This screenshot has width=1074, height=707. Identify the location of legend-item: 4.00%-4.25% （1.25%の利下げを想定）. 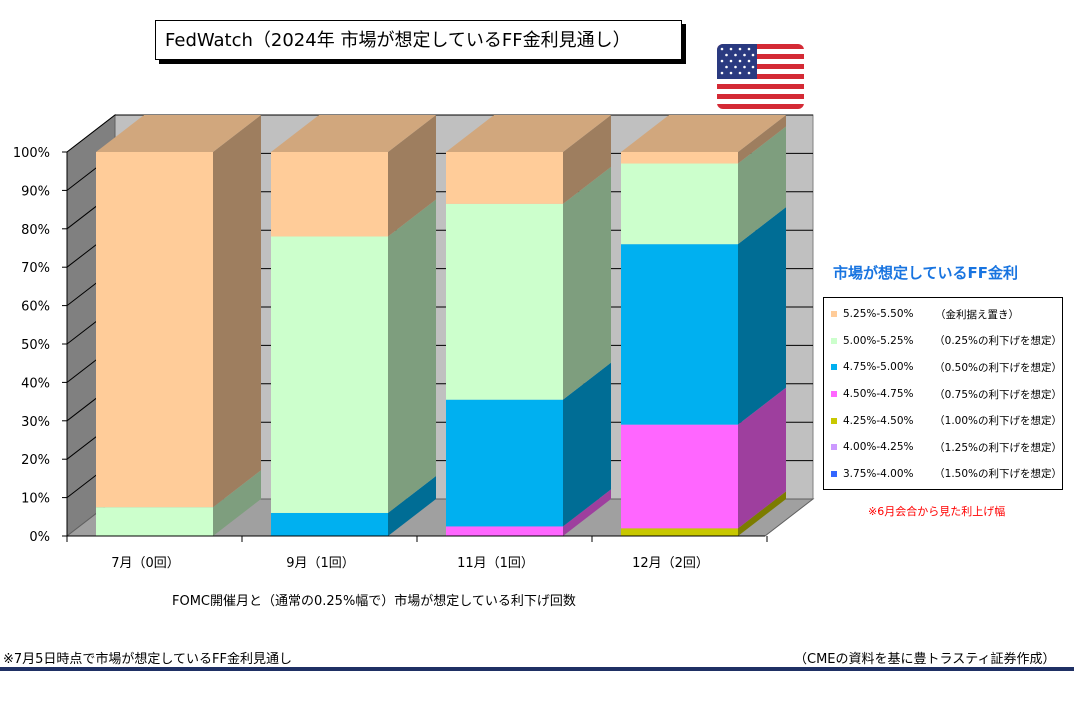
(943, 447).